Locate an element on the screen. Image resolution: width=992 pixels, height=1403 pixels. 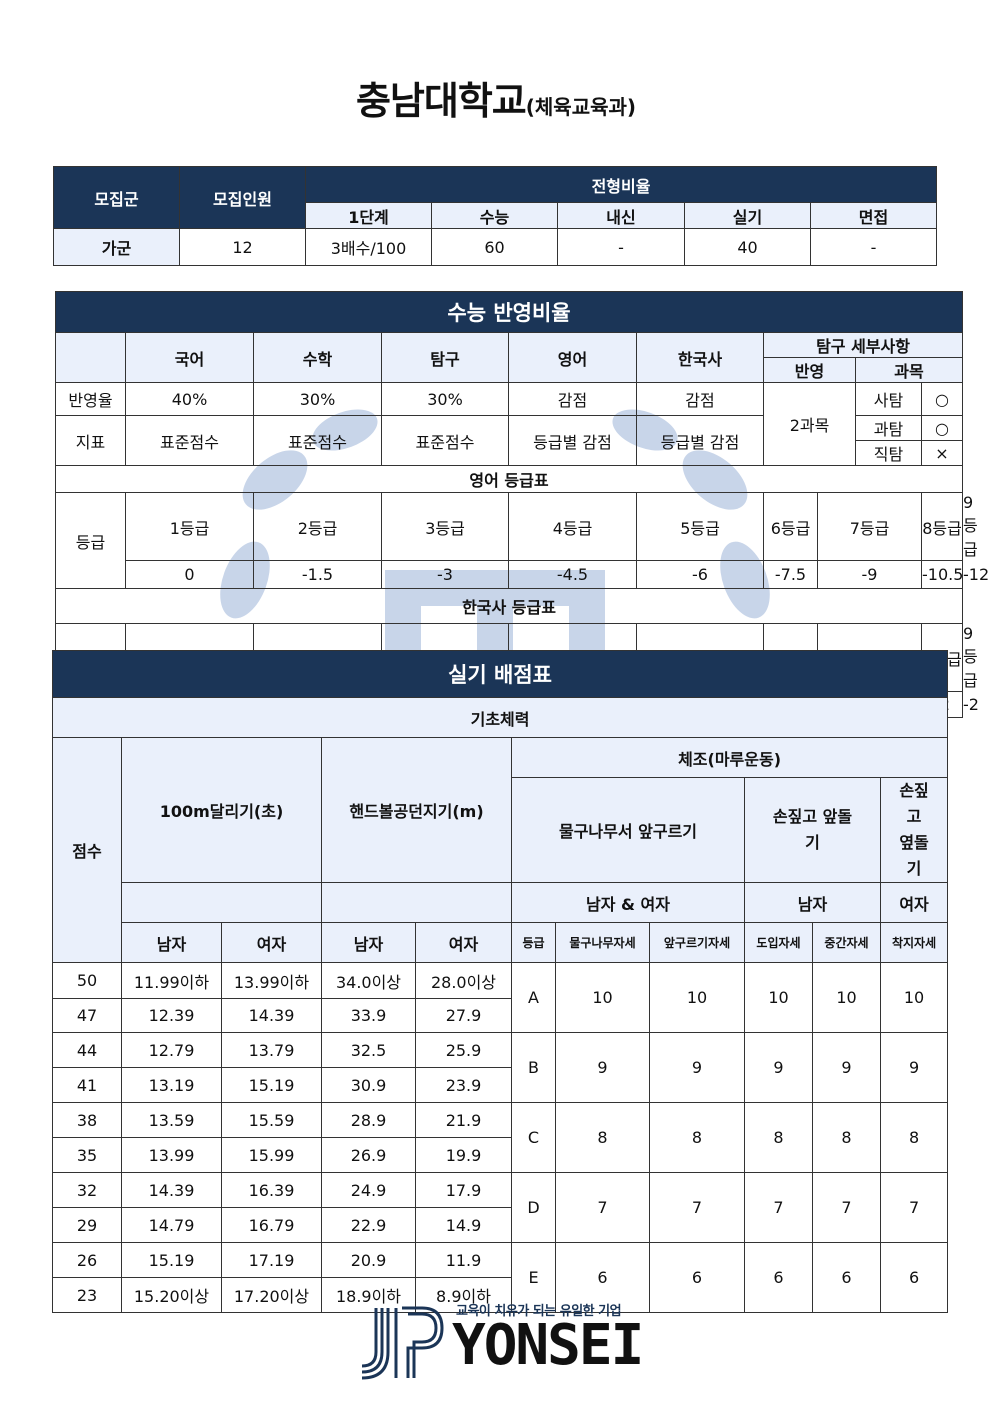
h-stage1: 1단계 is located at coordinates (368, 215).